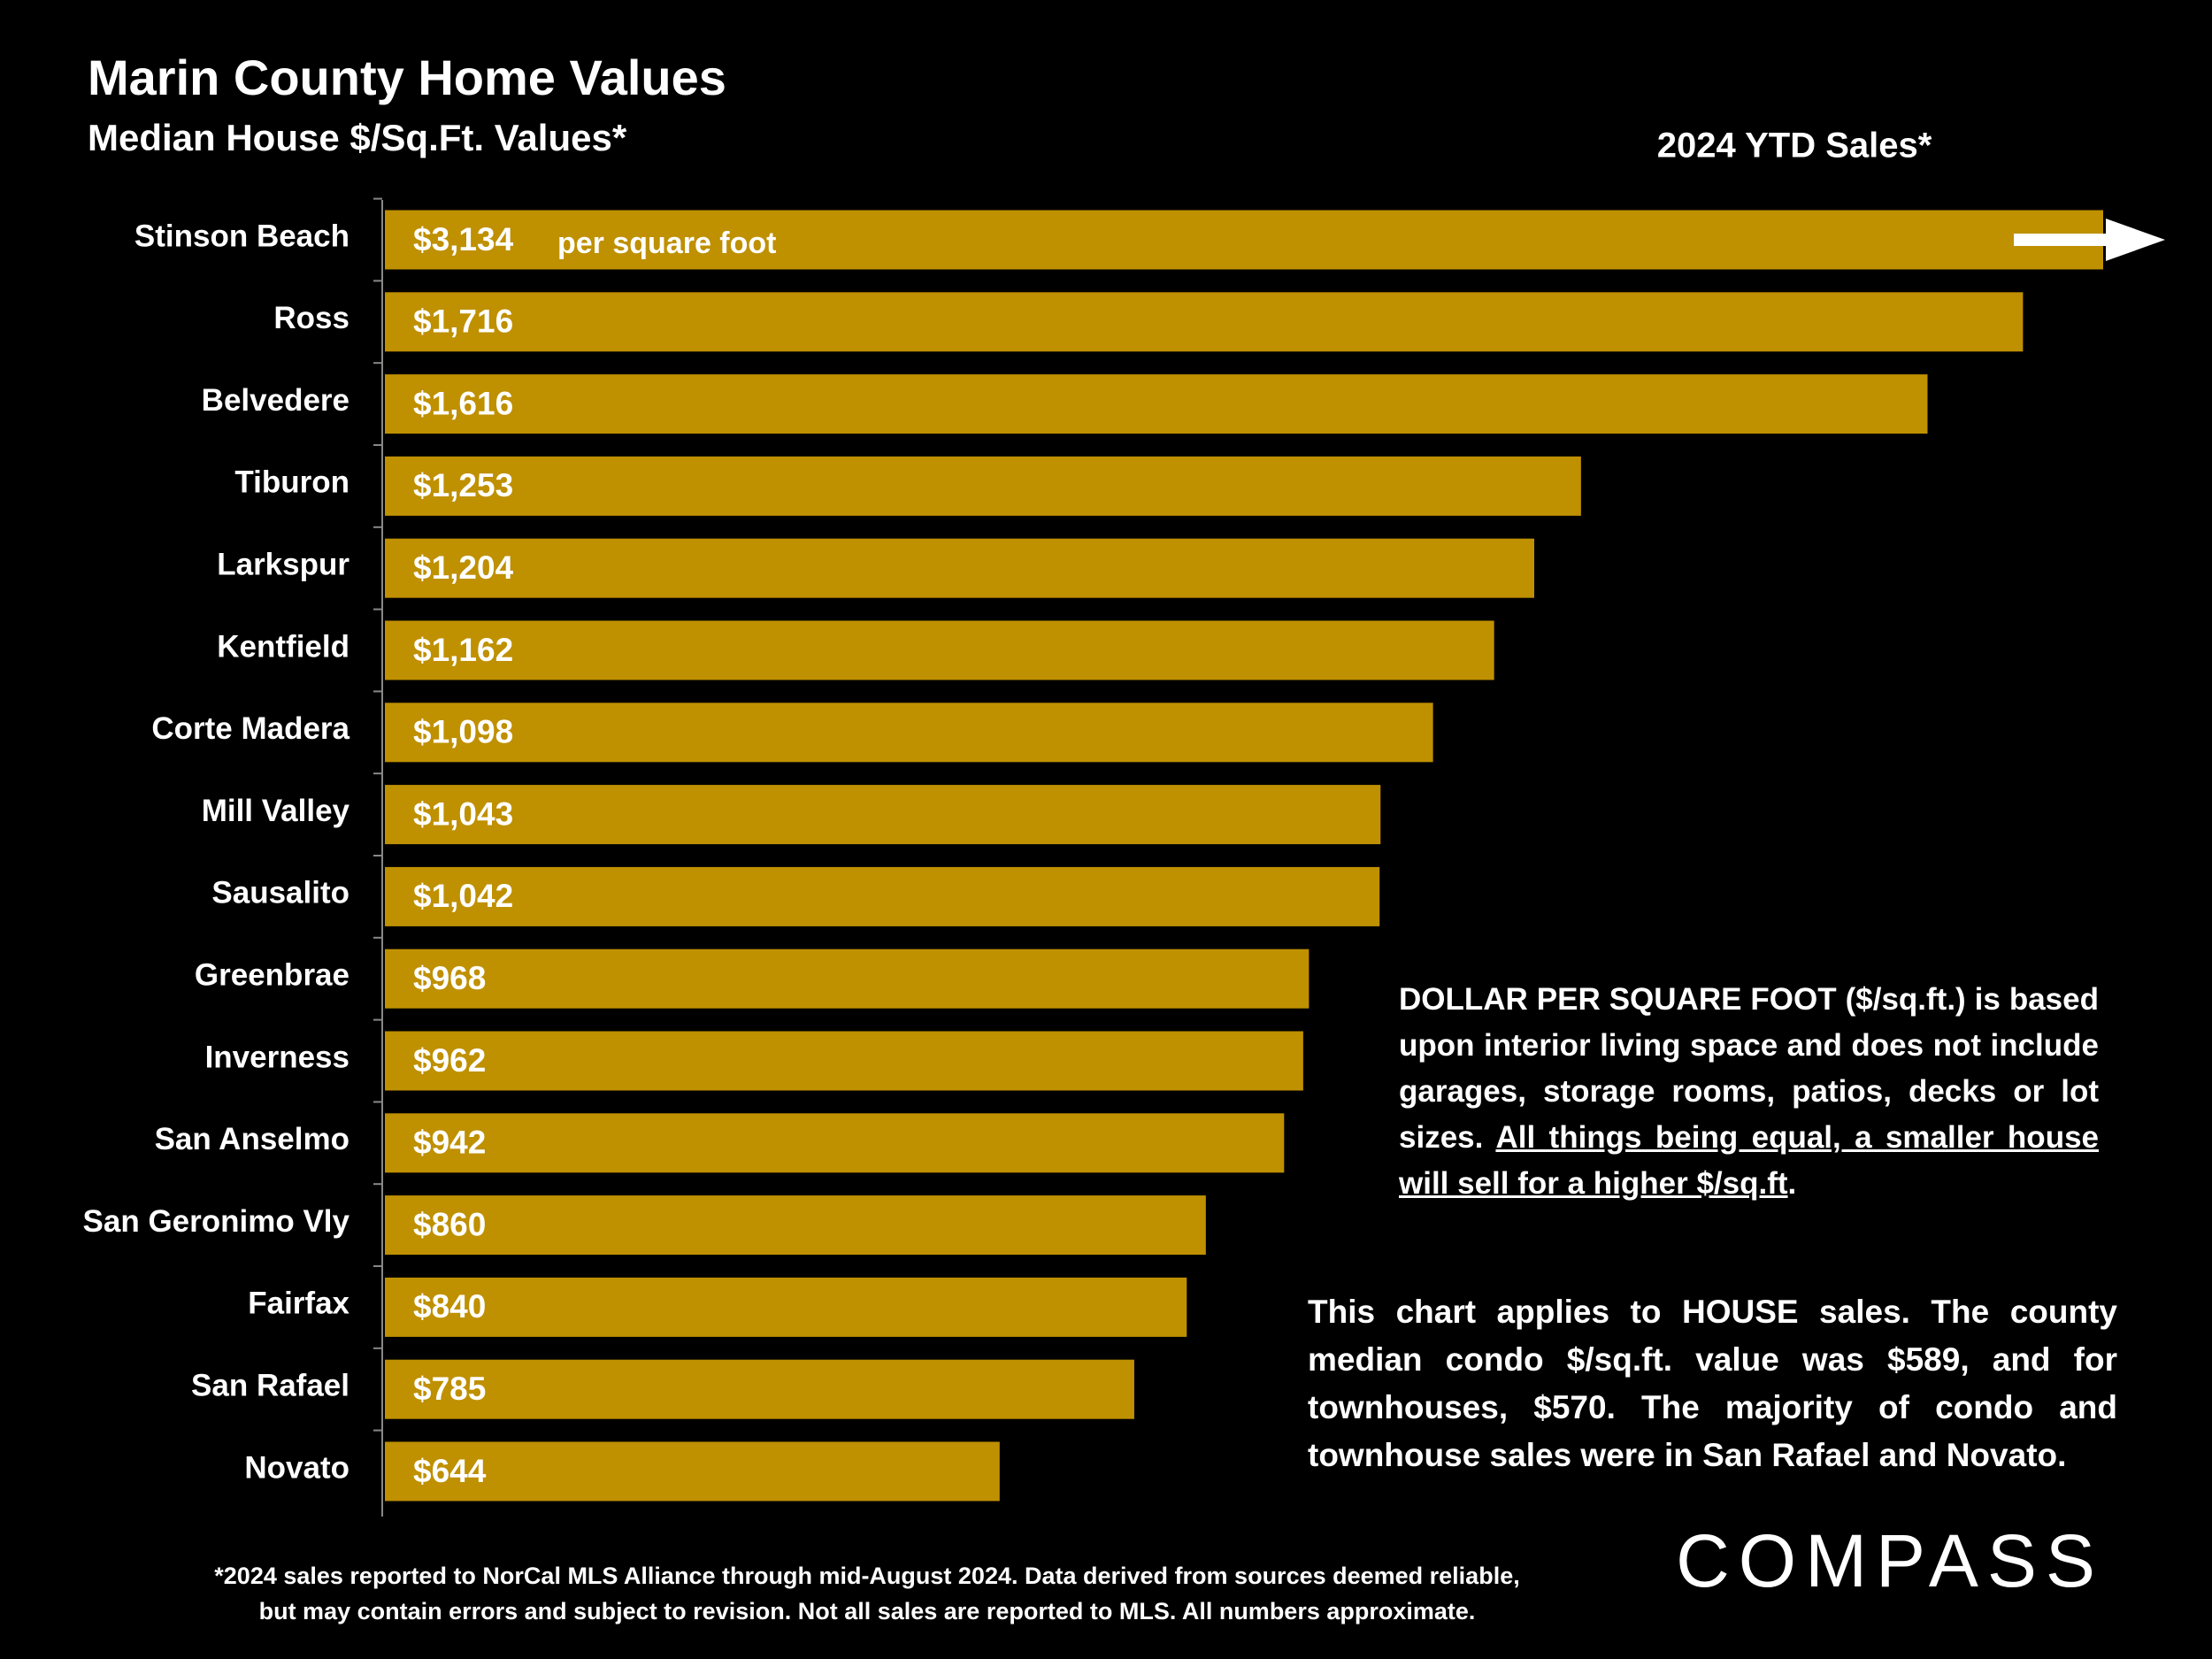 The height and width of the screenshot is (1659, 2212). Describe the element at coordinates (463, 485) in the screenshot. I see `value-label: $1,253` at that location.